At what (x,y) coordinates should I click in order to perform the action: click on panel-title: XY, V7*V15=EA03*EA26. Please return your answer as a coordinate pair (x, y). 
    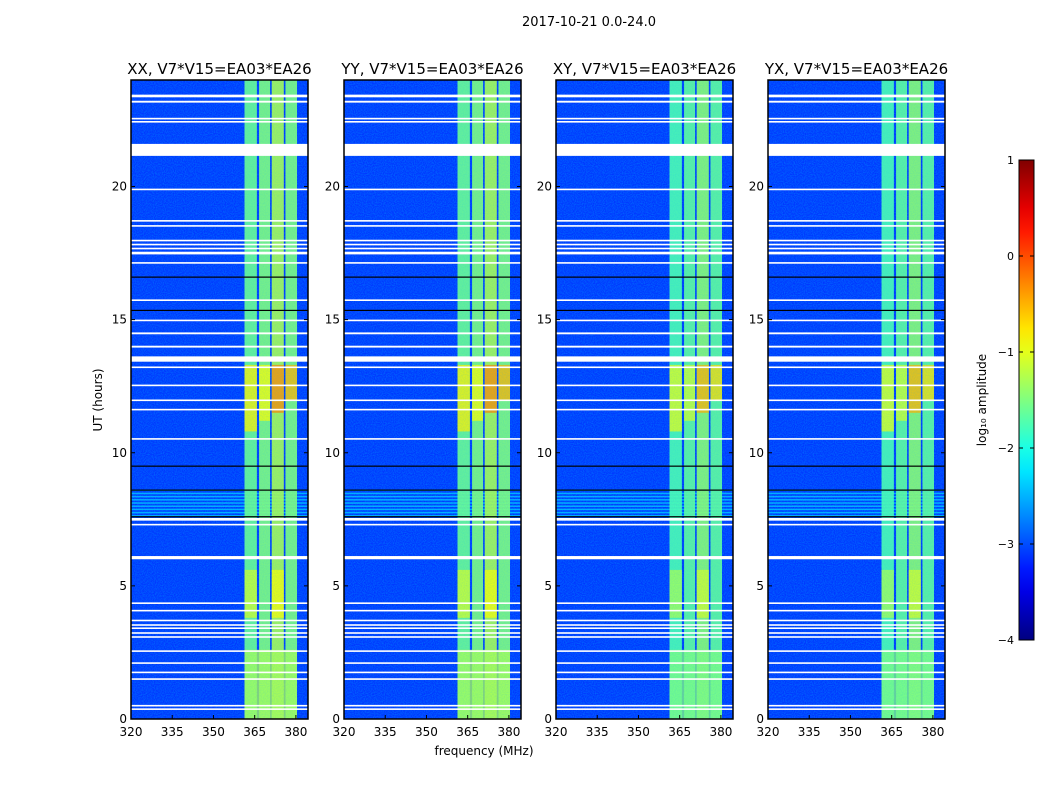
    Looking at the image, I should click on (644, 69).